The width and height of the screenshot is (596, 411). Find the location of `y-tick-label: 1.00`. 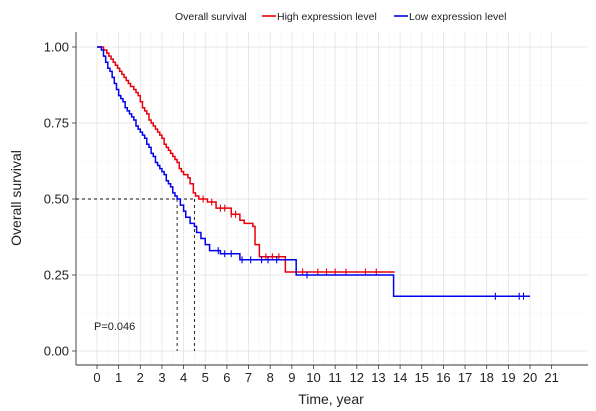

y-tick-label: 1.00 is located at coordinates (56, 47).